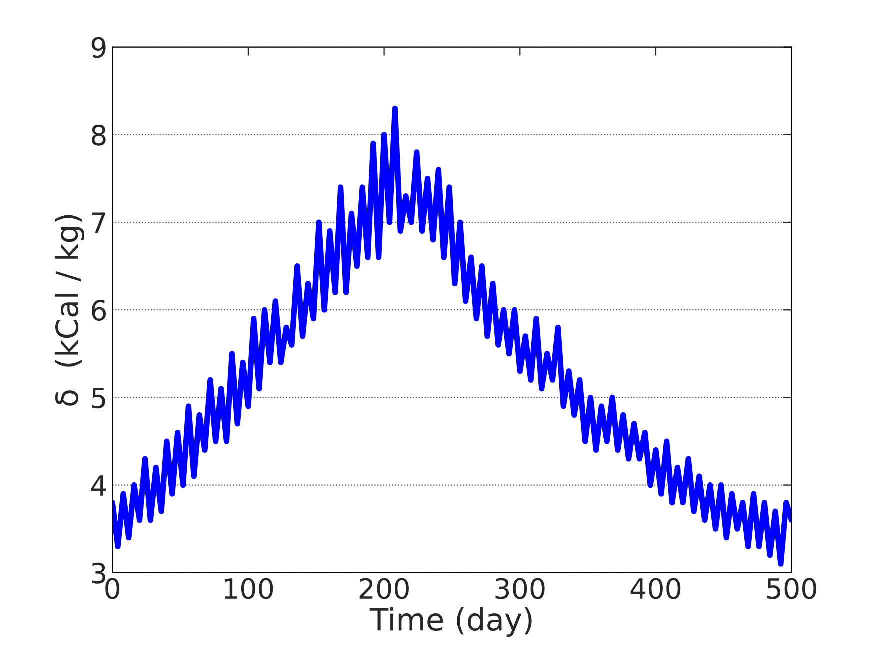  Describe the element at coordinates (99, 573) in the screenshot. I see `y-tick-label: 3` at that location.